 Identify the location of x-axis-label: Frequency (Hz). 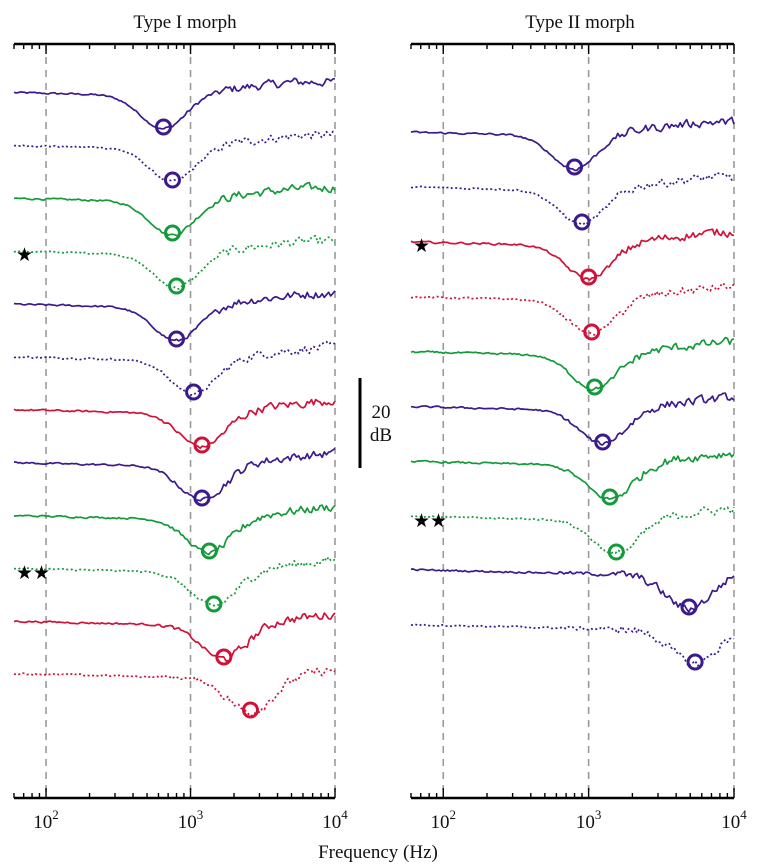
(378, 852).